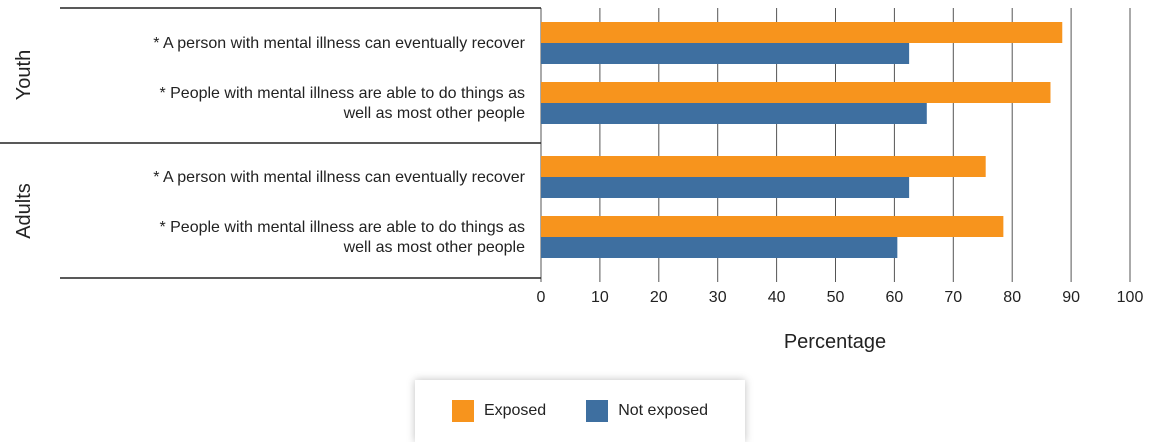  What do you see at coordinates (659, 297) in the screenshot?
I see `x-tick-label: 20` at bounding box center [659, 297].